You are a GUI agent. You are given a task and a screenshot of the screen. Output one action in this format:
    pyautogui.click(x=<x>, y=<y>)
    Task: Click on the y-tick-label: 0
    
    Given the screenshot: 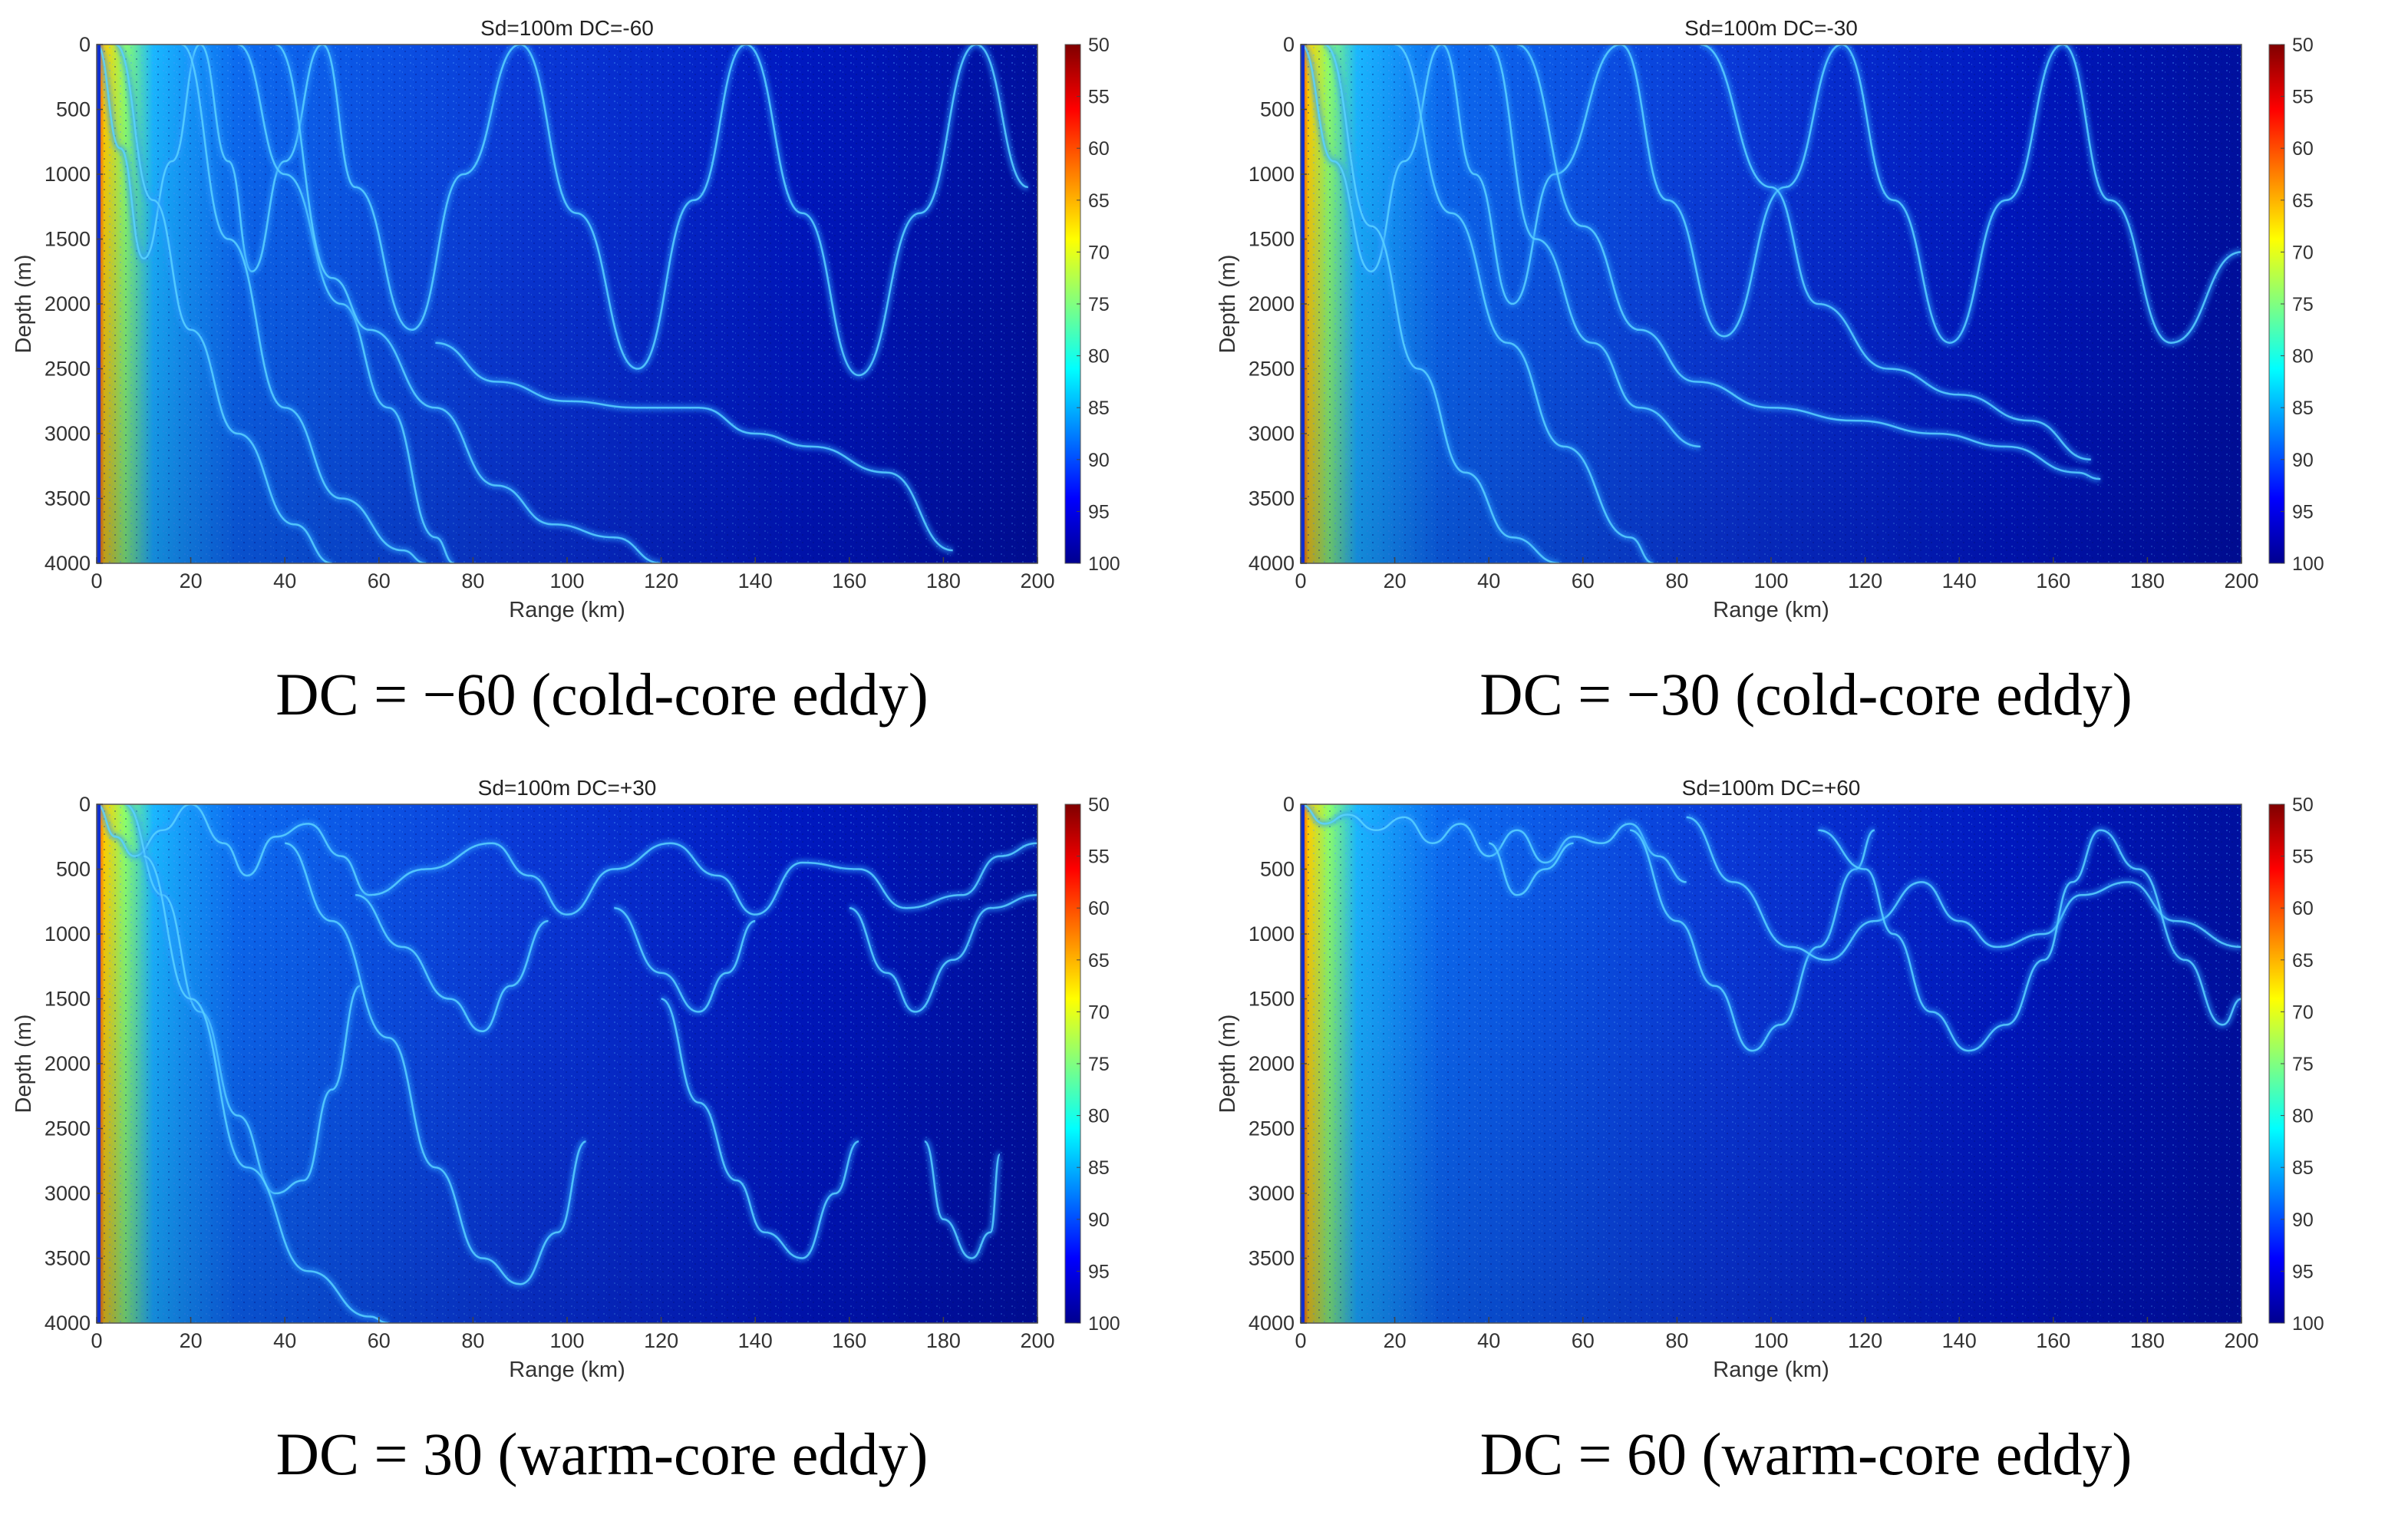 What is the action you would take?
    pyautogui.click(x=85, y=804)
    